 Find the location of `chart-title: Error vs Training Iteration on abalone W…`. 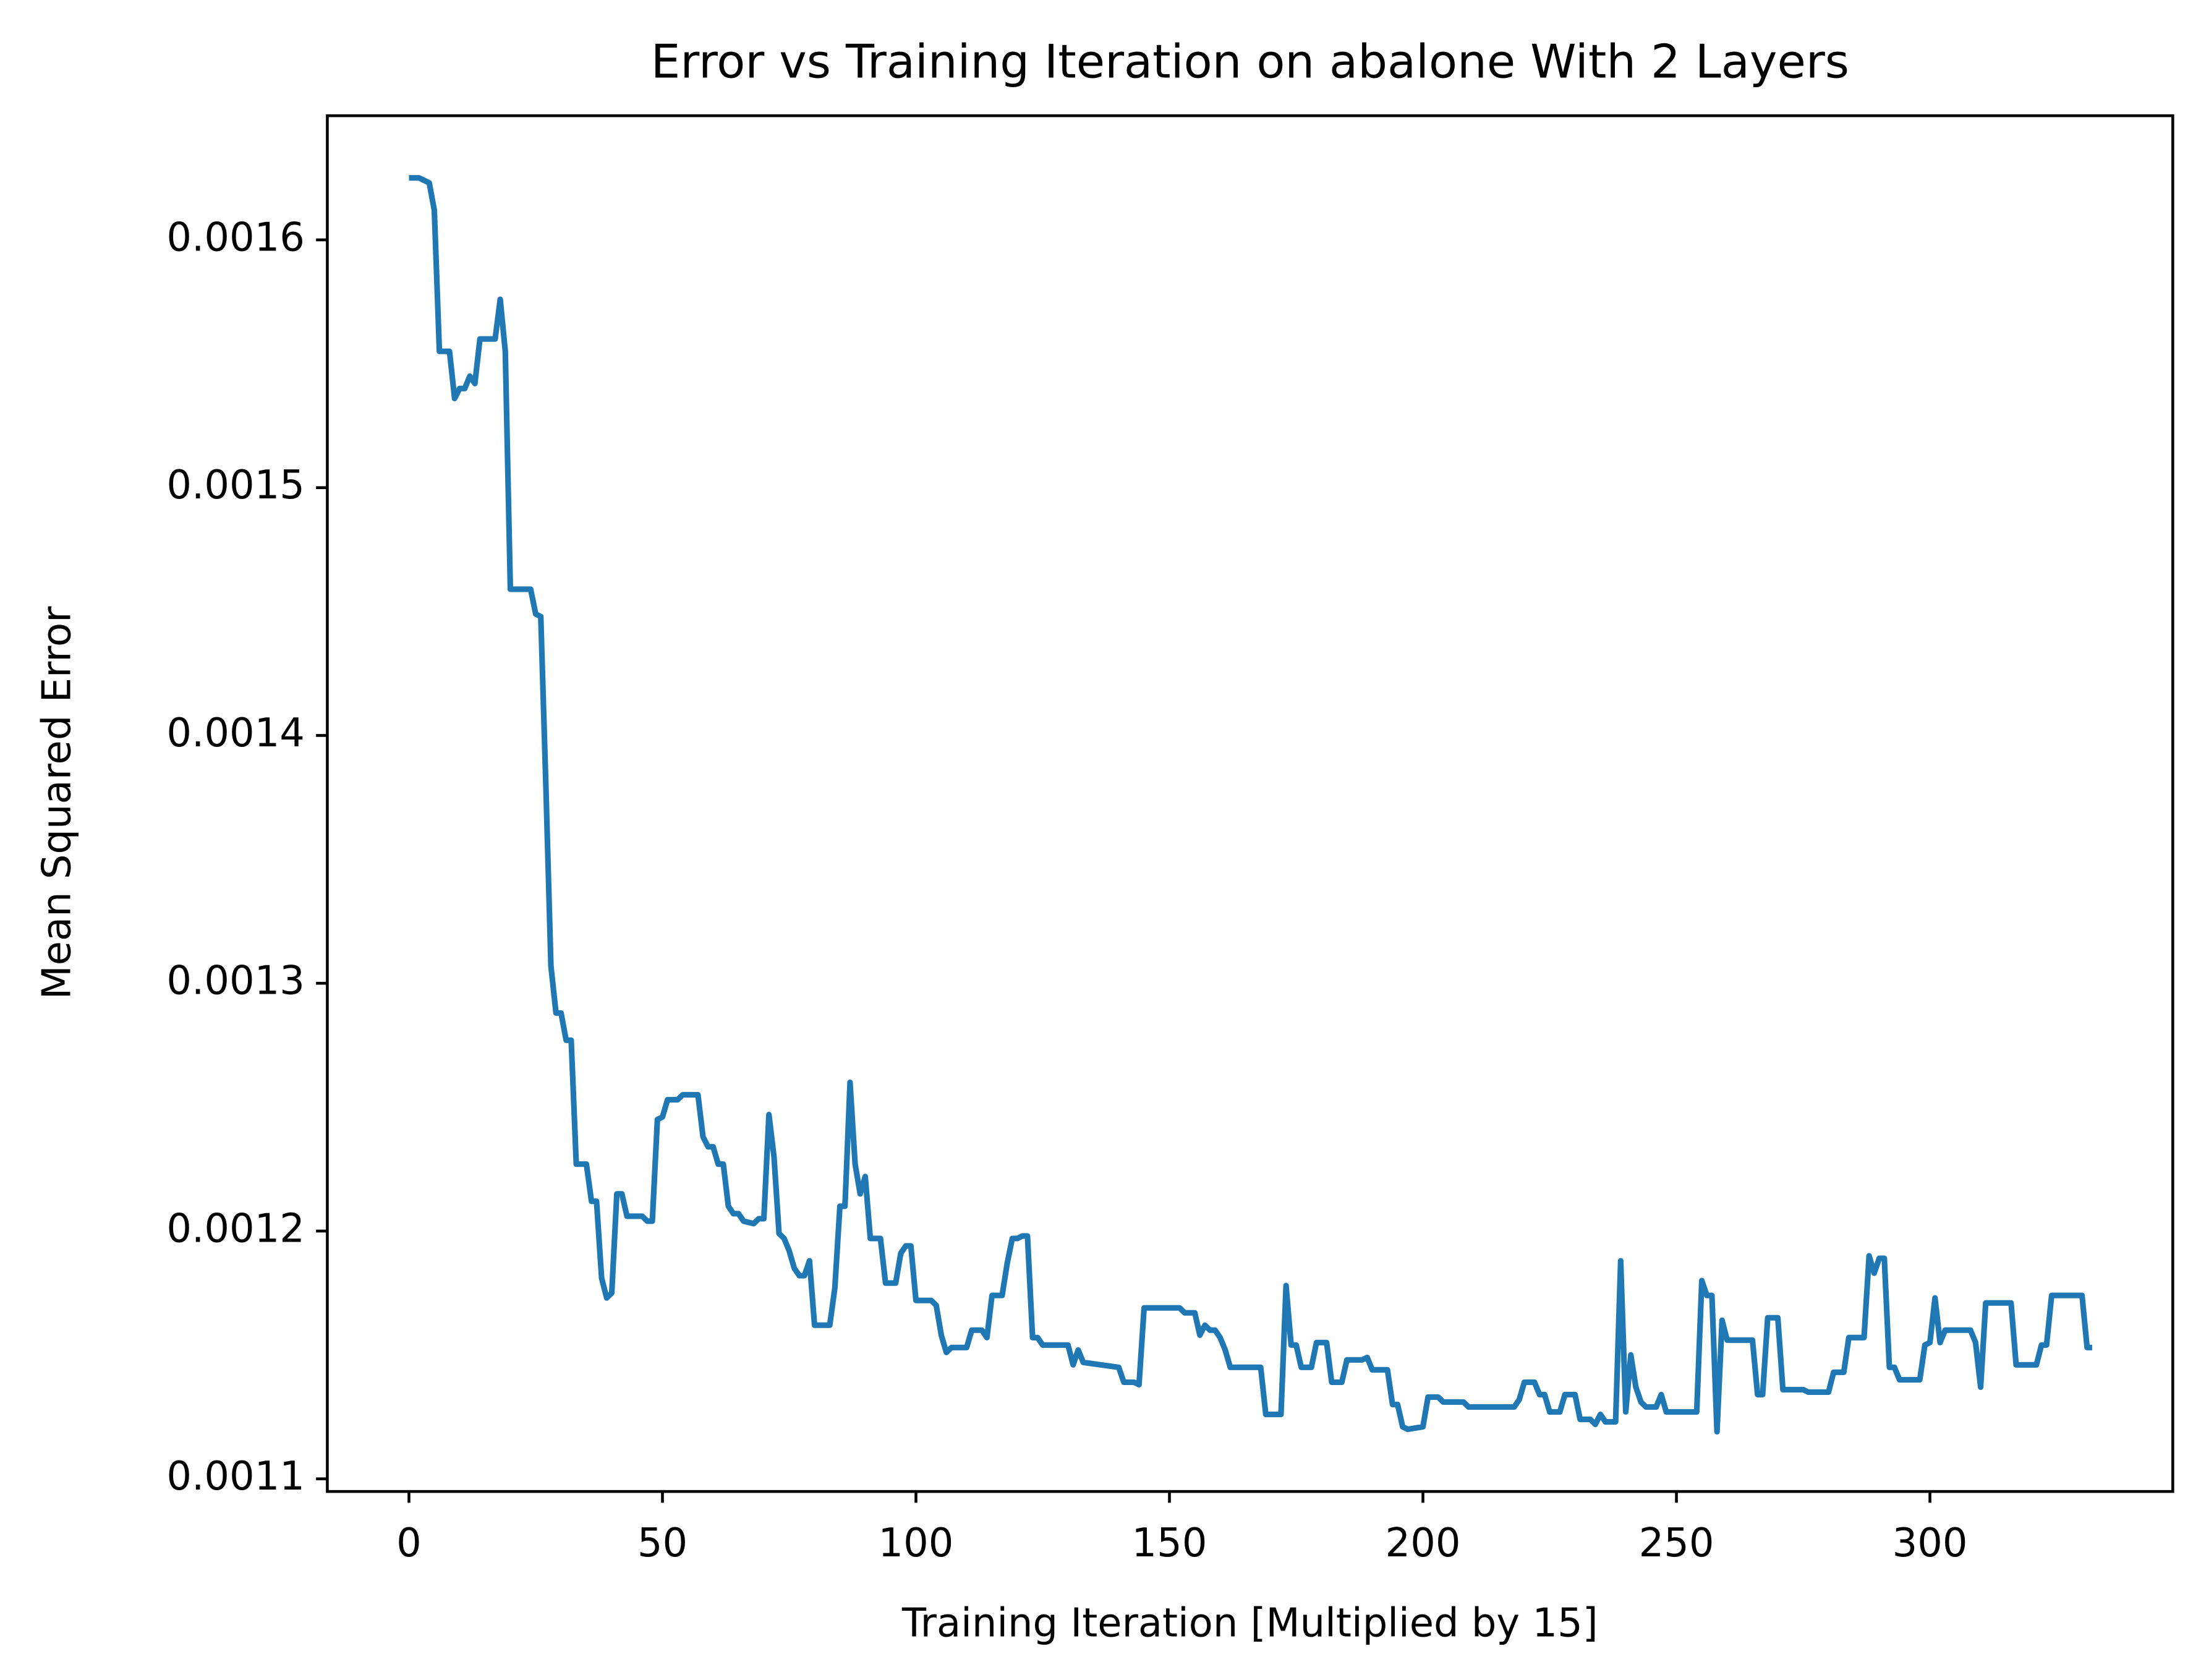

chart-title: Error vs Training Iteration on abalone W… is located at coordinates (1250, 61).